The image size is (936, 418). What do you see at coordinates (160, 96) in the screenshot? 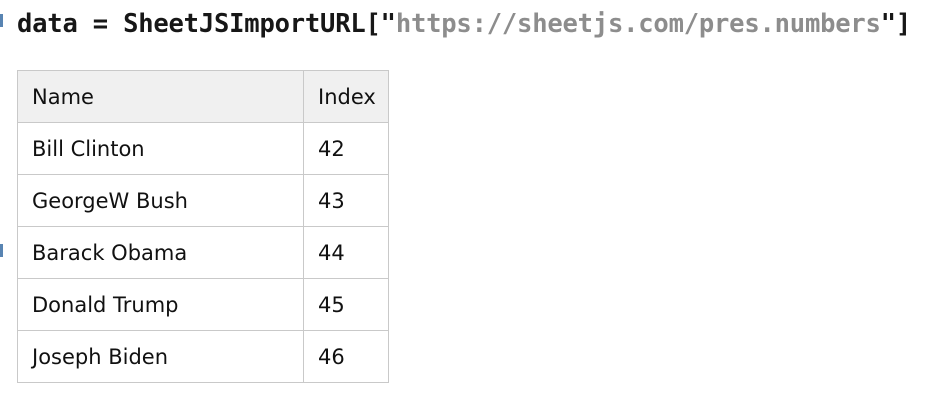
I see `column-header-name: Name` at bounding box center [160, 96].